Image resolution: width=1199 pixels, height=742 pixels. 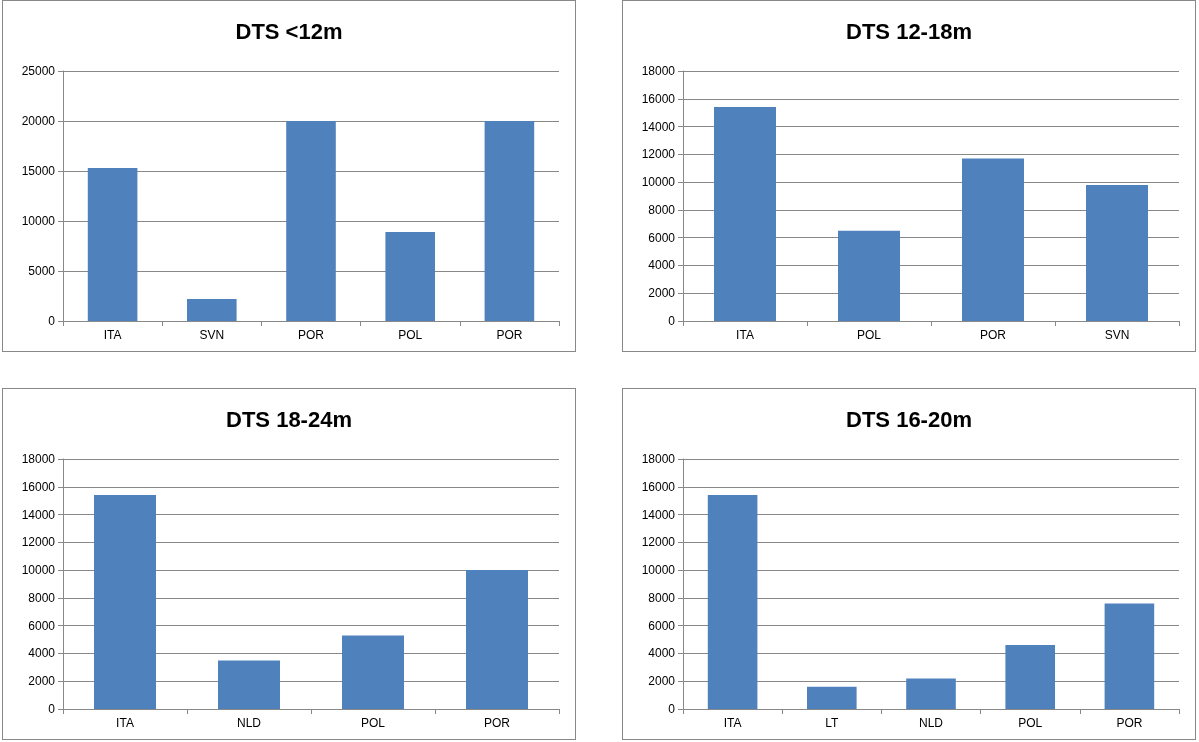 What do you see at coordinates (289, 31) in the screenshot?
I see `chart-title: DTS <12m` at bounding box center [289, 31].